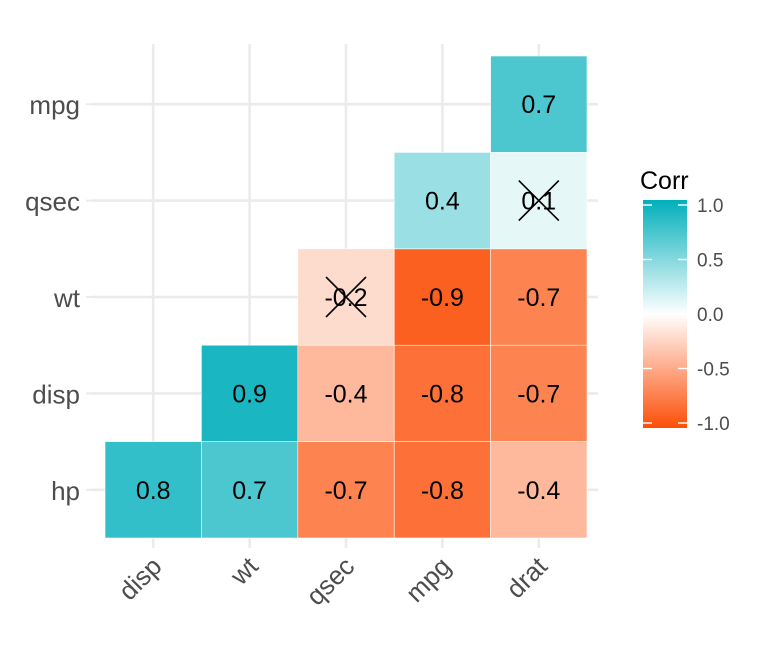 This screenshot has height=672, width=768. What do you see at coordinates (664, 181) in the screenshot?
I see `legend-title: Corr` at bounding box center [664, 181].